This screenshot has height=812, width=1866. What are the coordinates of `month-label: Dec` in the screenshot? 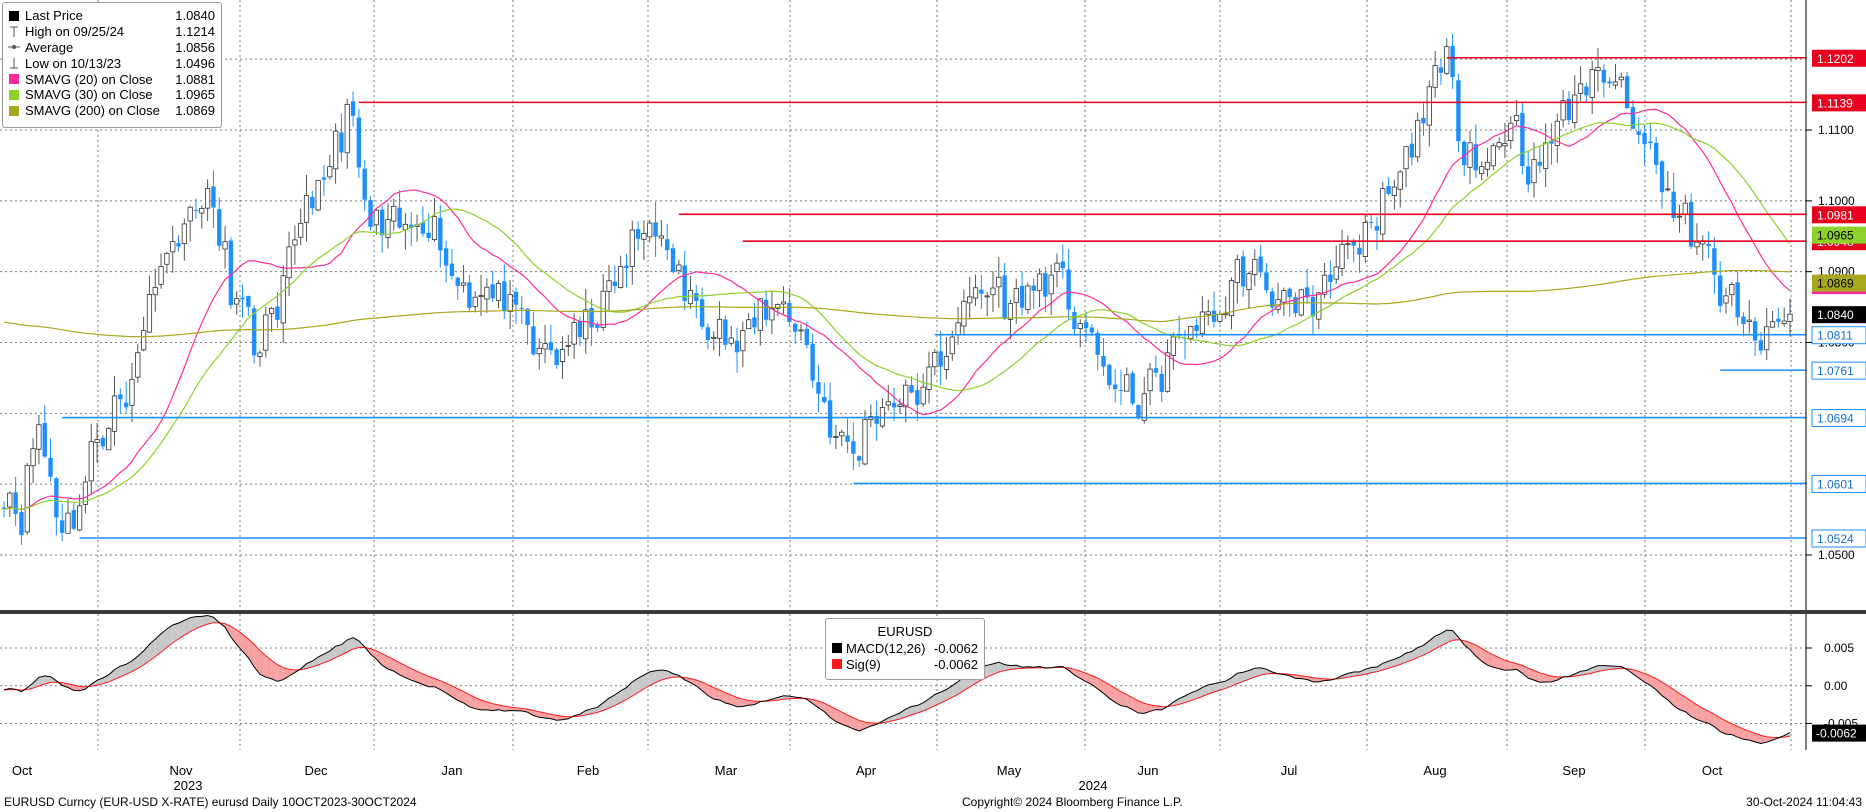 It's located at (316, 770).